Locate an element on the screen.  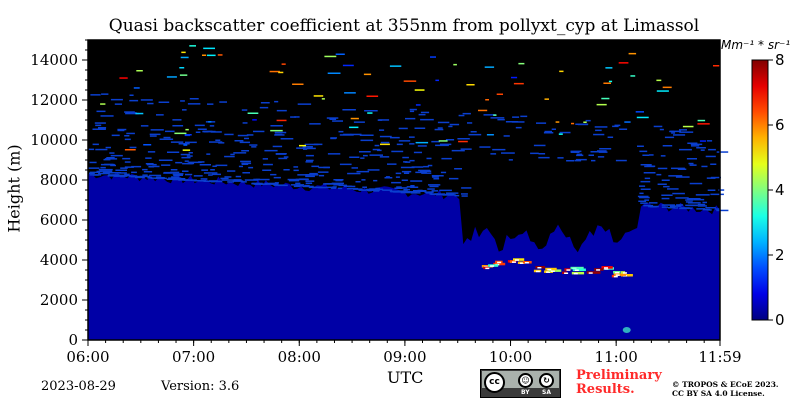
copyright-line-2: CC BY SA 4.0 License. is located at coordinates (718, 393).